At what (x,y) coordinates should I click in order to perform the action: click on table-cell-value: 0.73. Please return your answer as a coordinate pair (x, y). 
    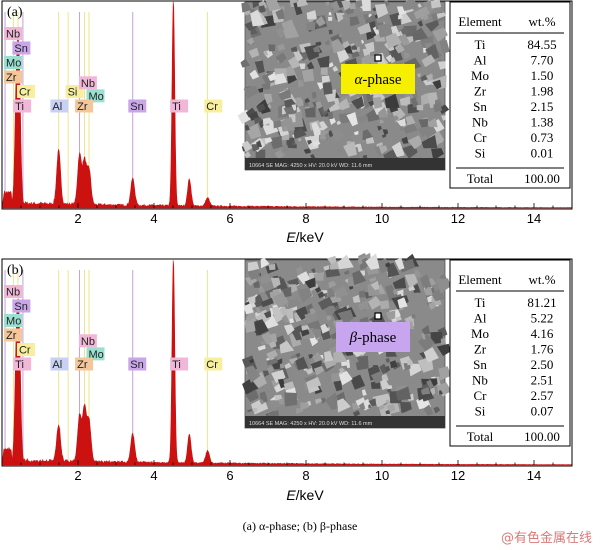
    Looking at the image, I should click on (542, 137).